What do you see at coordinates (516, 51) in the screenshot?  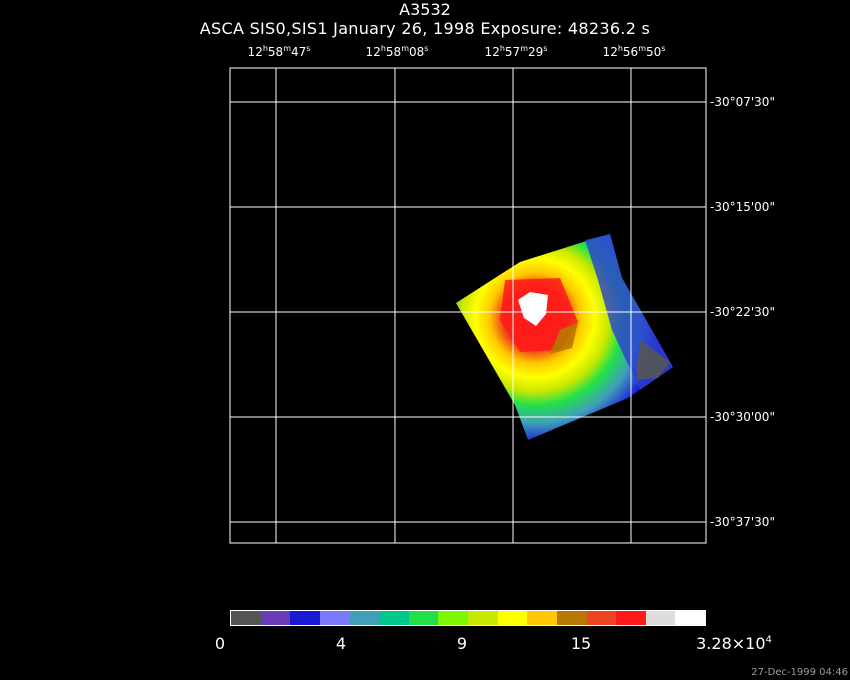 I see `ra-tick-label: 12h57m29s` at bounding box center [516, 51].